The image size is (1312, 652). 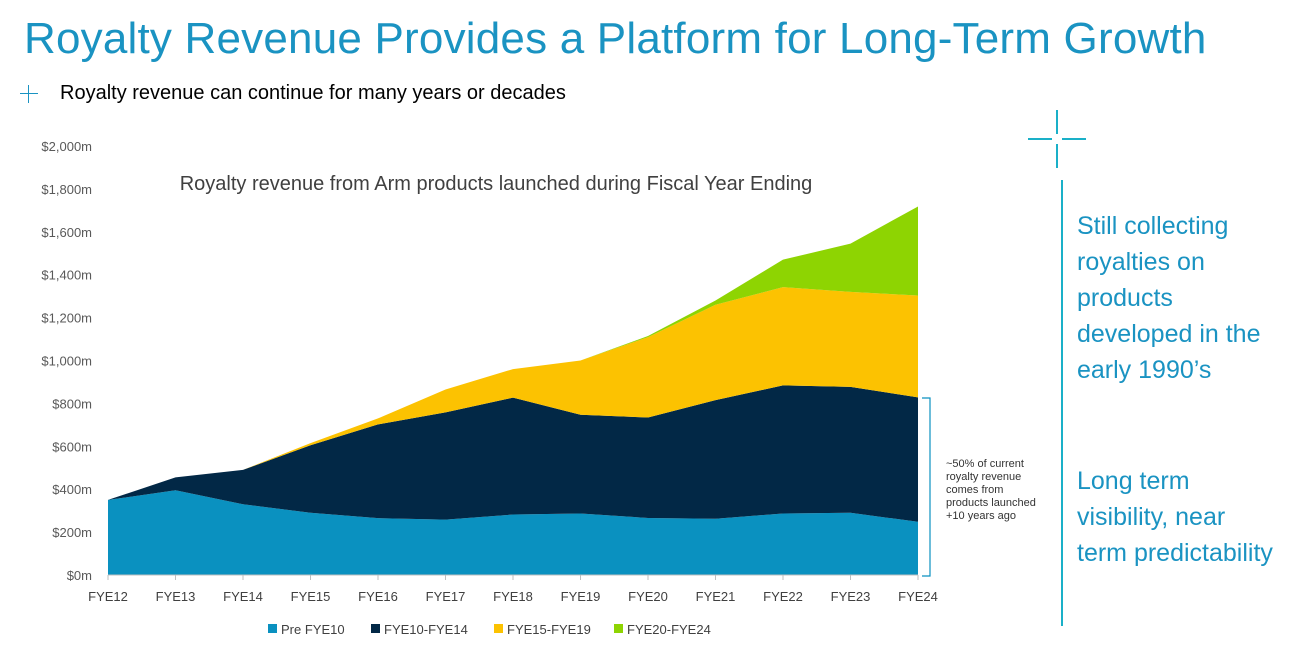 What do you see at coordinates (1133, 481) in the screenshot?
I see `side-line-text: Long term` at bounding box center [1133, 481].